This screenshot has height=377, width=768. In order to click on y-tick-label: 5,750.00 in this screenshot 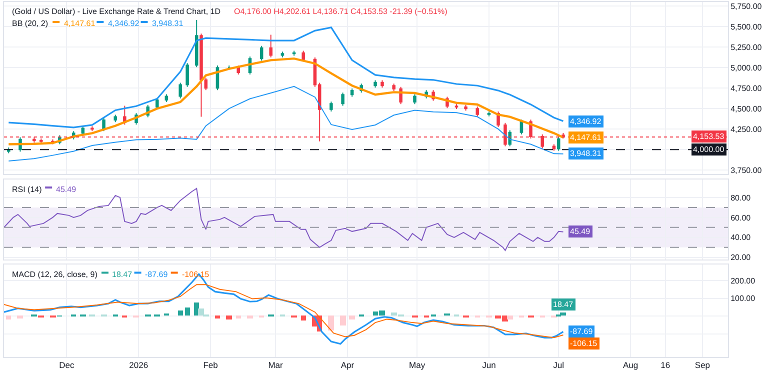, I will do `click(746, 6)`.